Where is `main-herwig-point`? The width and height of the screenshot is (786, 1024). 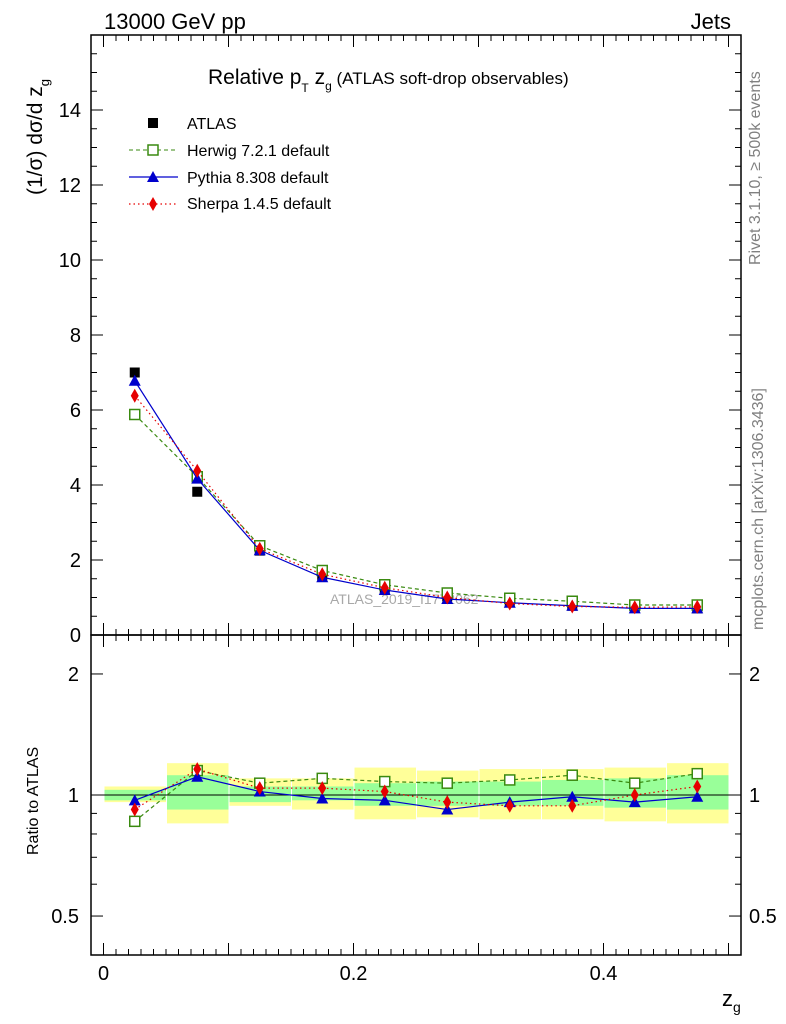
main-herwig-point is located at coordinates (135, 414).